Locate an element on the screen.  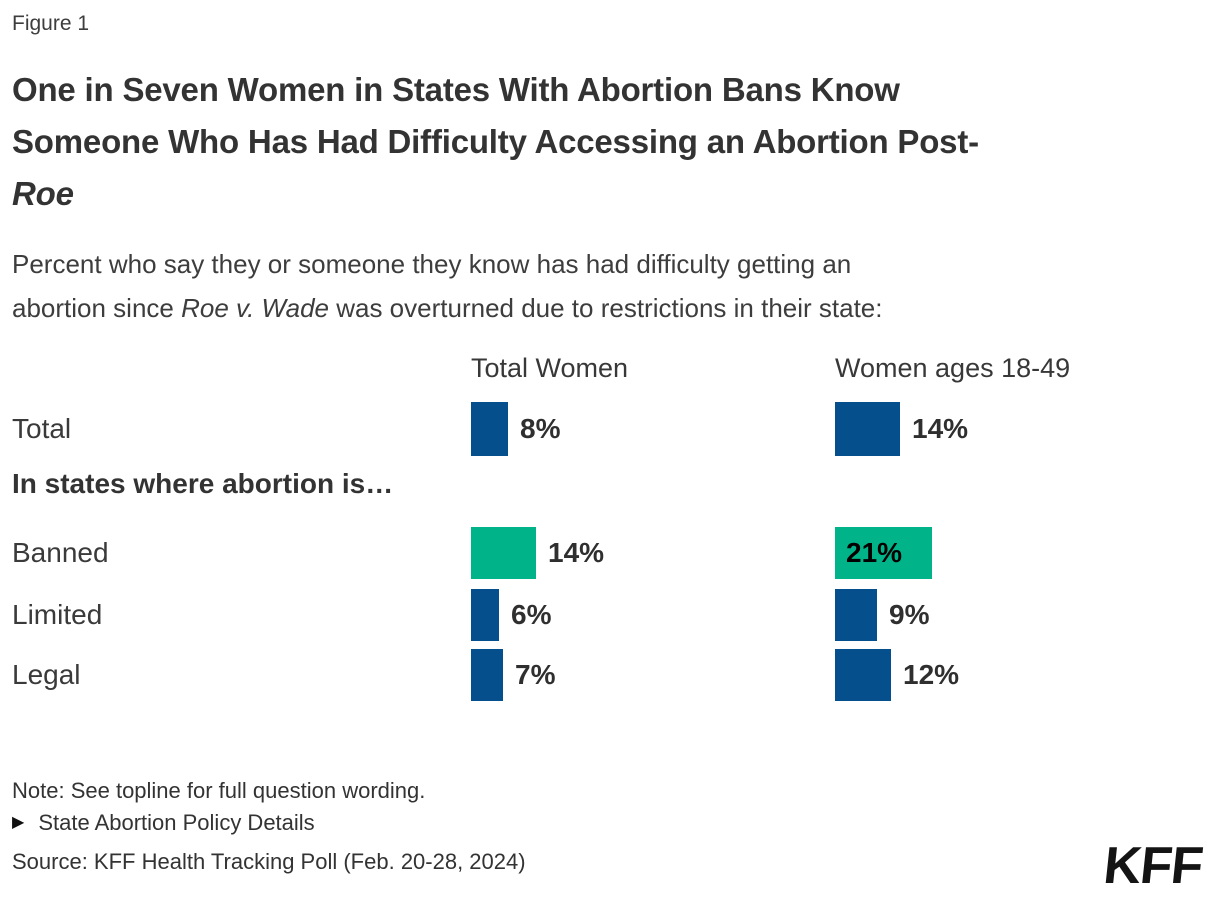
value-label: 12% is located at coordinates (931, 674).